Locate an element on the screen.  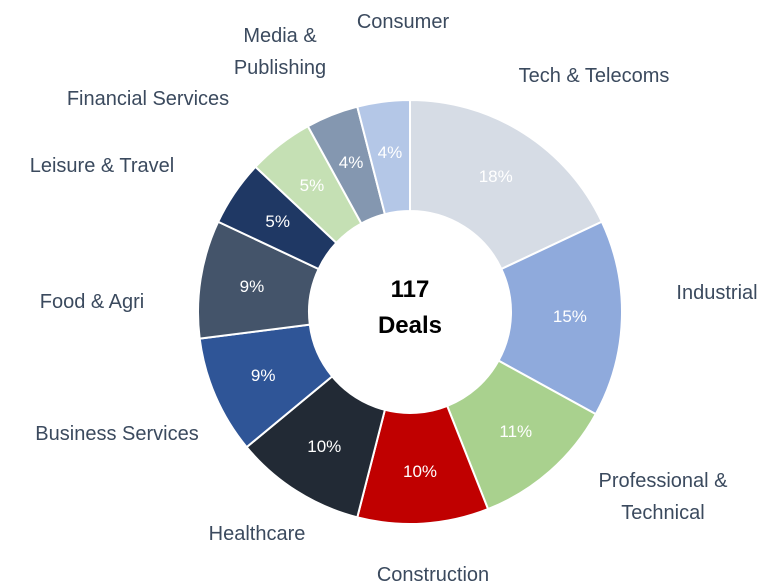
value-label: 18% is located at coordinates (495, 176).